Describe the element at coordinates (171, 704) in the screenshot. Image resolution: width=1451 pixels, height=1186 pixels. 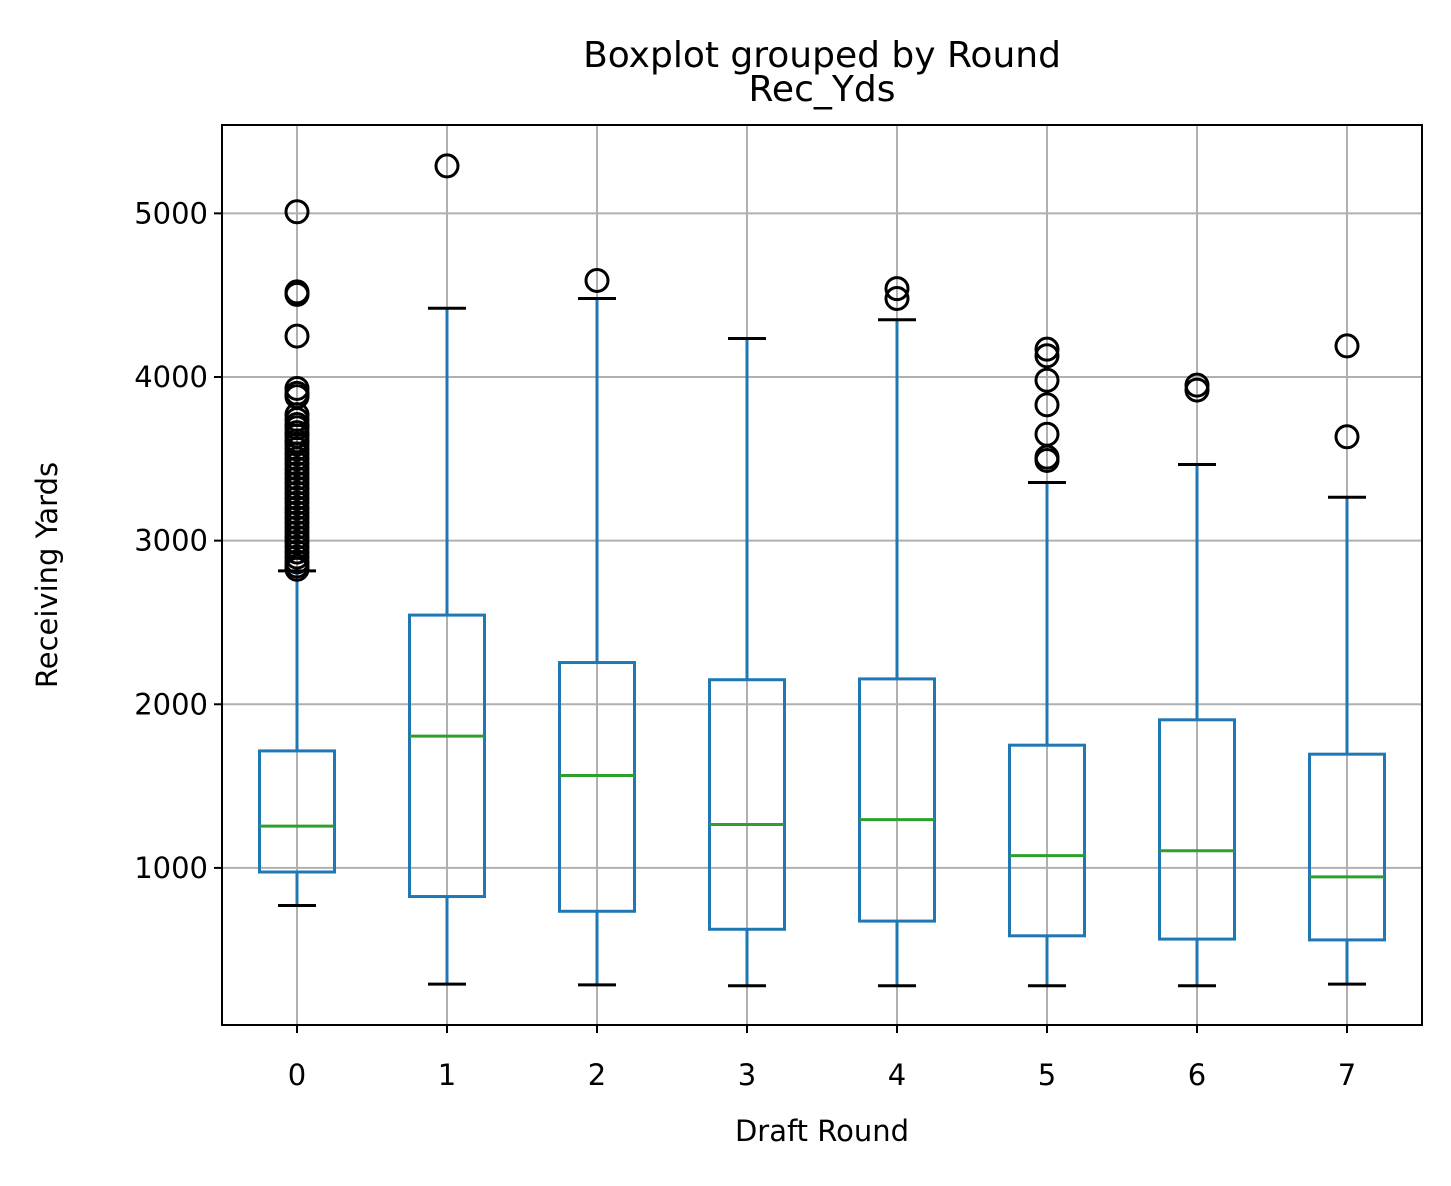
I see `y-tick-label: 2000` at that location.